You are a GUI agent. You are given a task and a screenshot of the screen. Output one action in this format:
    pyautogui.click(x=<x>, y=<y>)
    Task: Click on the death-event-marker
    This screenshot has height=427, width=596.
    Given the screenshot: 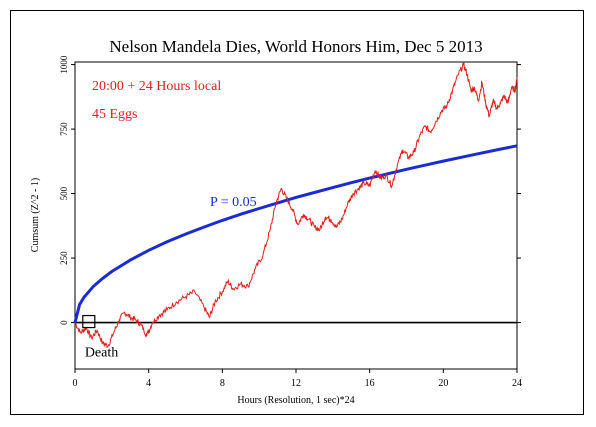 What is the action you would take?
    pyautogui.click(x=89, y=321)
    